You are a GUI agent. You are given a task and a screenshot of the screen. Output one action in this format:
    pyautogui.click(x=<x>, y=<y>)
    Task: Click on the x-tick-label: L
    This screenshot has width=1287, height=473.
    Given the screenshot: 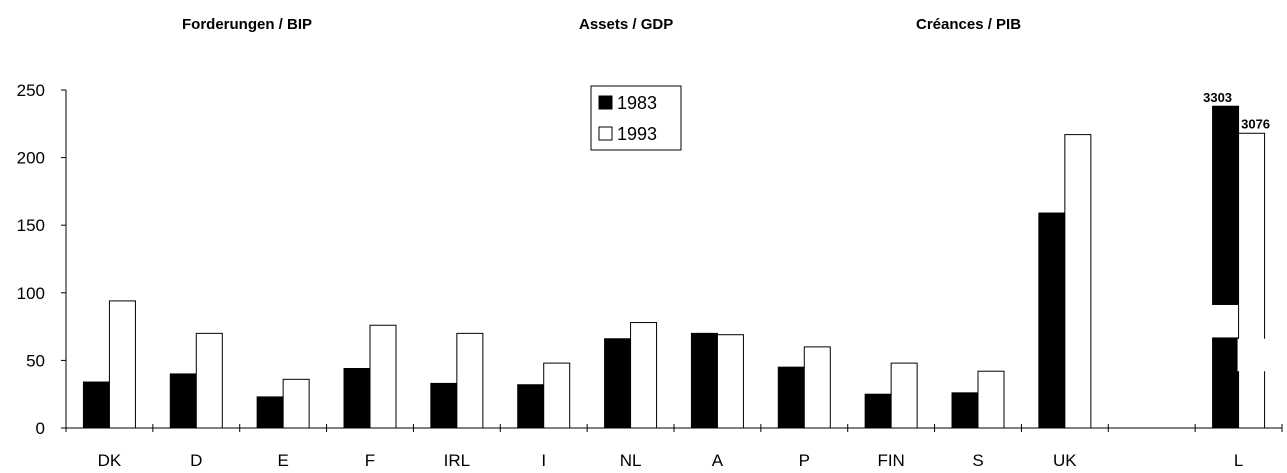 What is the action you would take?
    pyautogui.click(x=1238, y=460)
    